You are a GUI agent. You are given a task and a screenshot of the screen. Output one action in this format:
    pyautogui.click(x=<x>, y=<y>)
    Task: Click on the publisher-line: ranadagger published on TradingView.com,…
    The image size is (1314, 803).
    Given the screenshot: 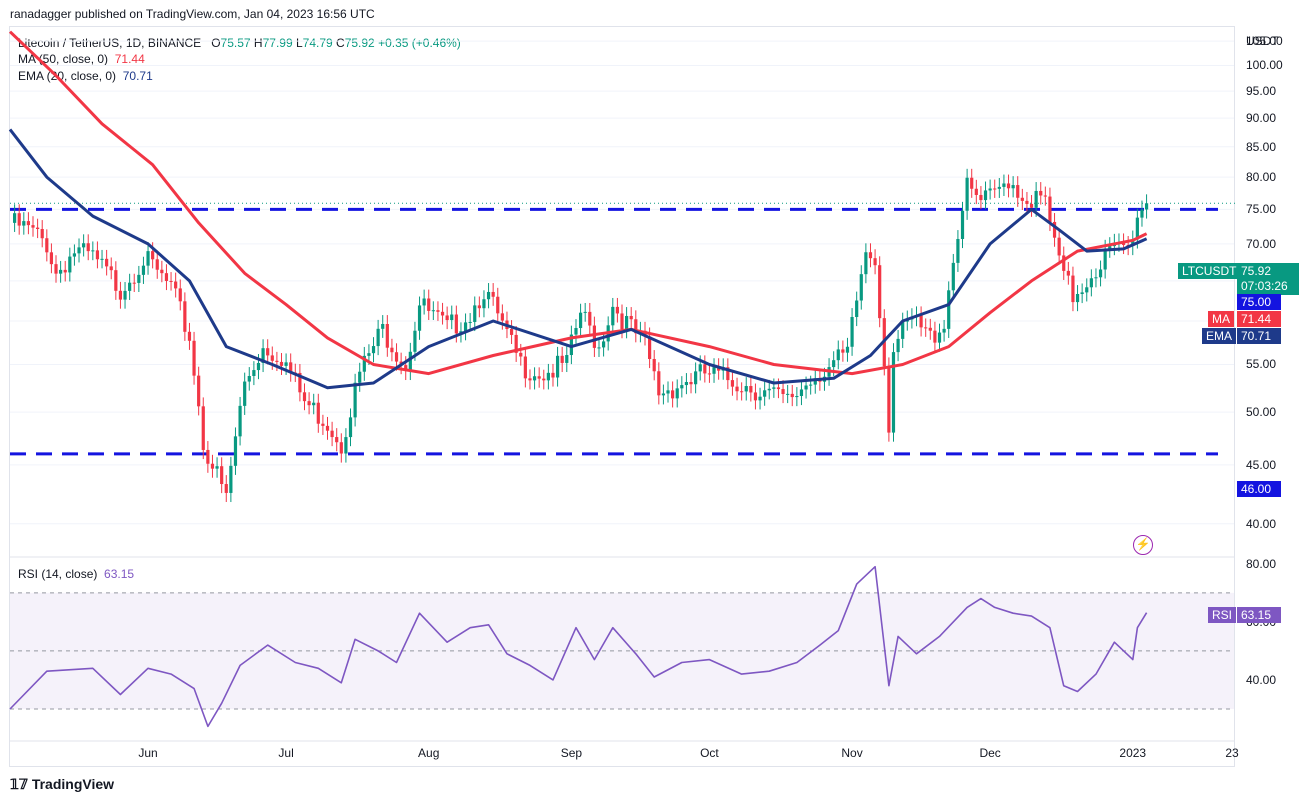 What is the action you would take?
    pyautogui.click(x=192, y=14)
    